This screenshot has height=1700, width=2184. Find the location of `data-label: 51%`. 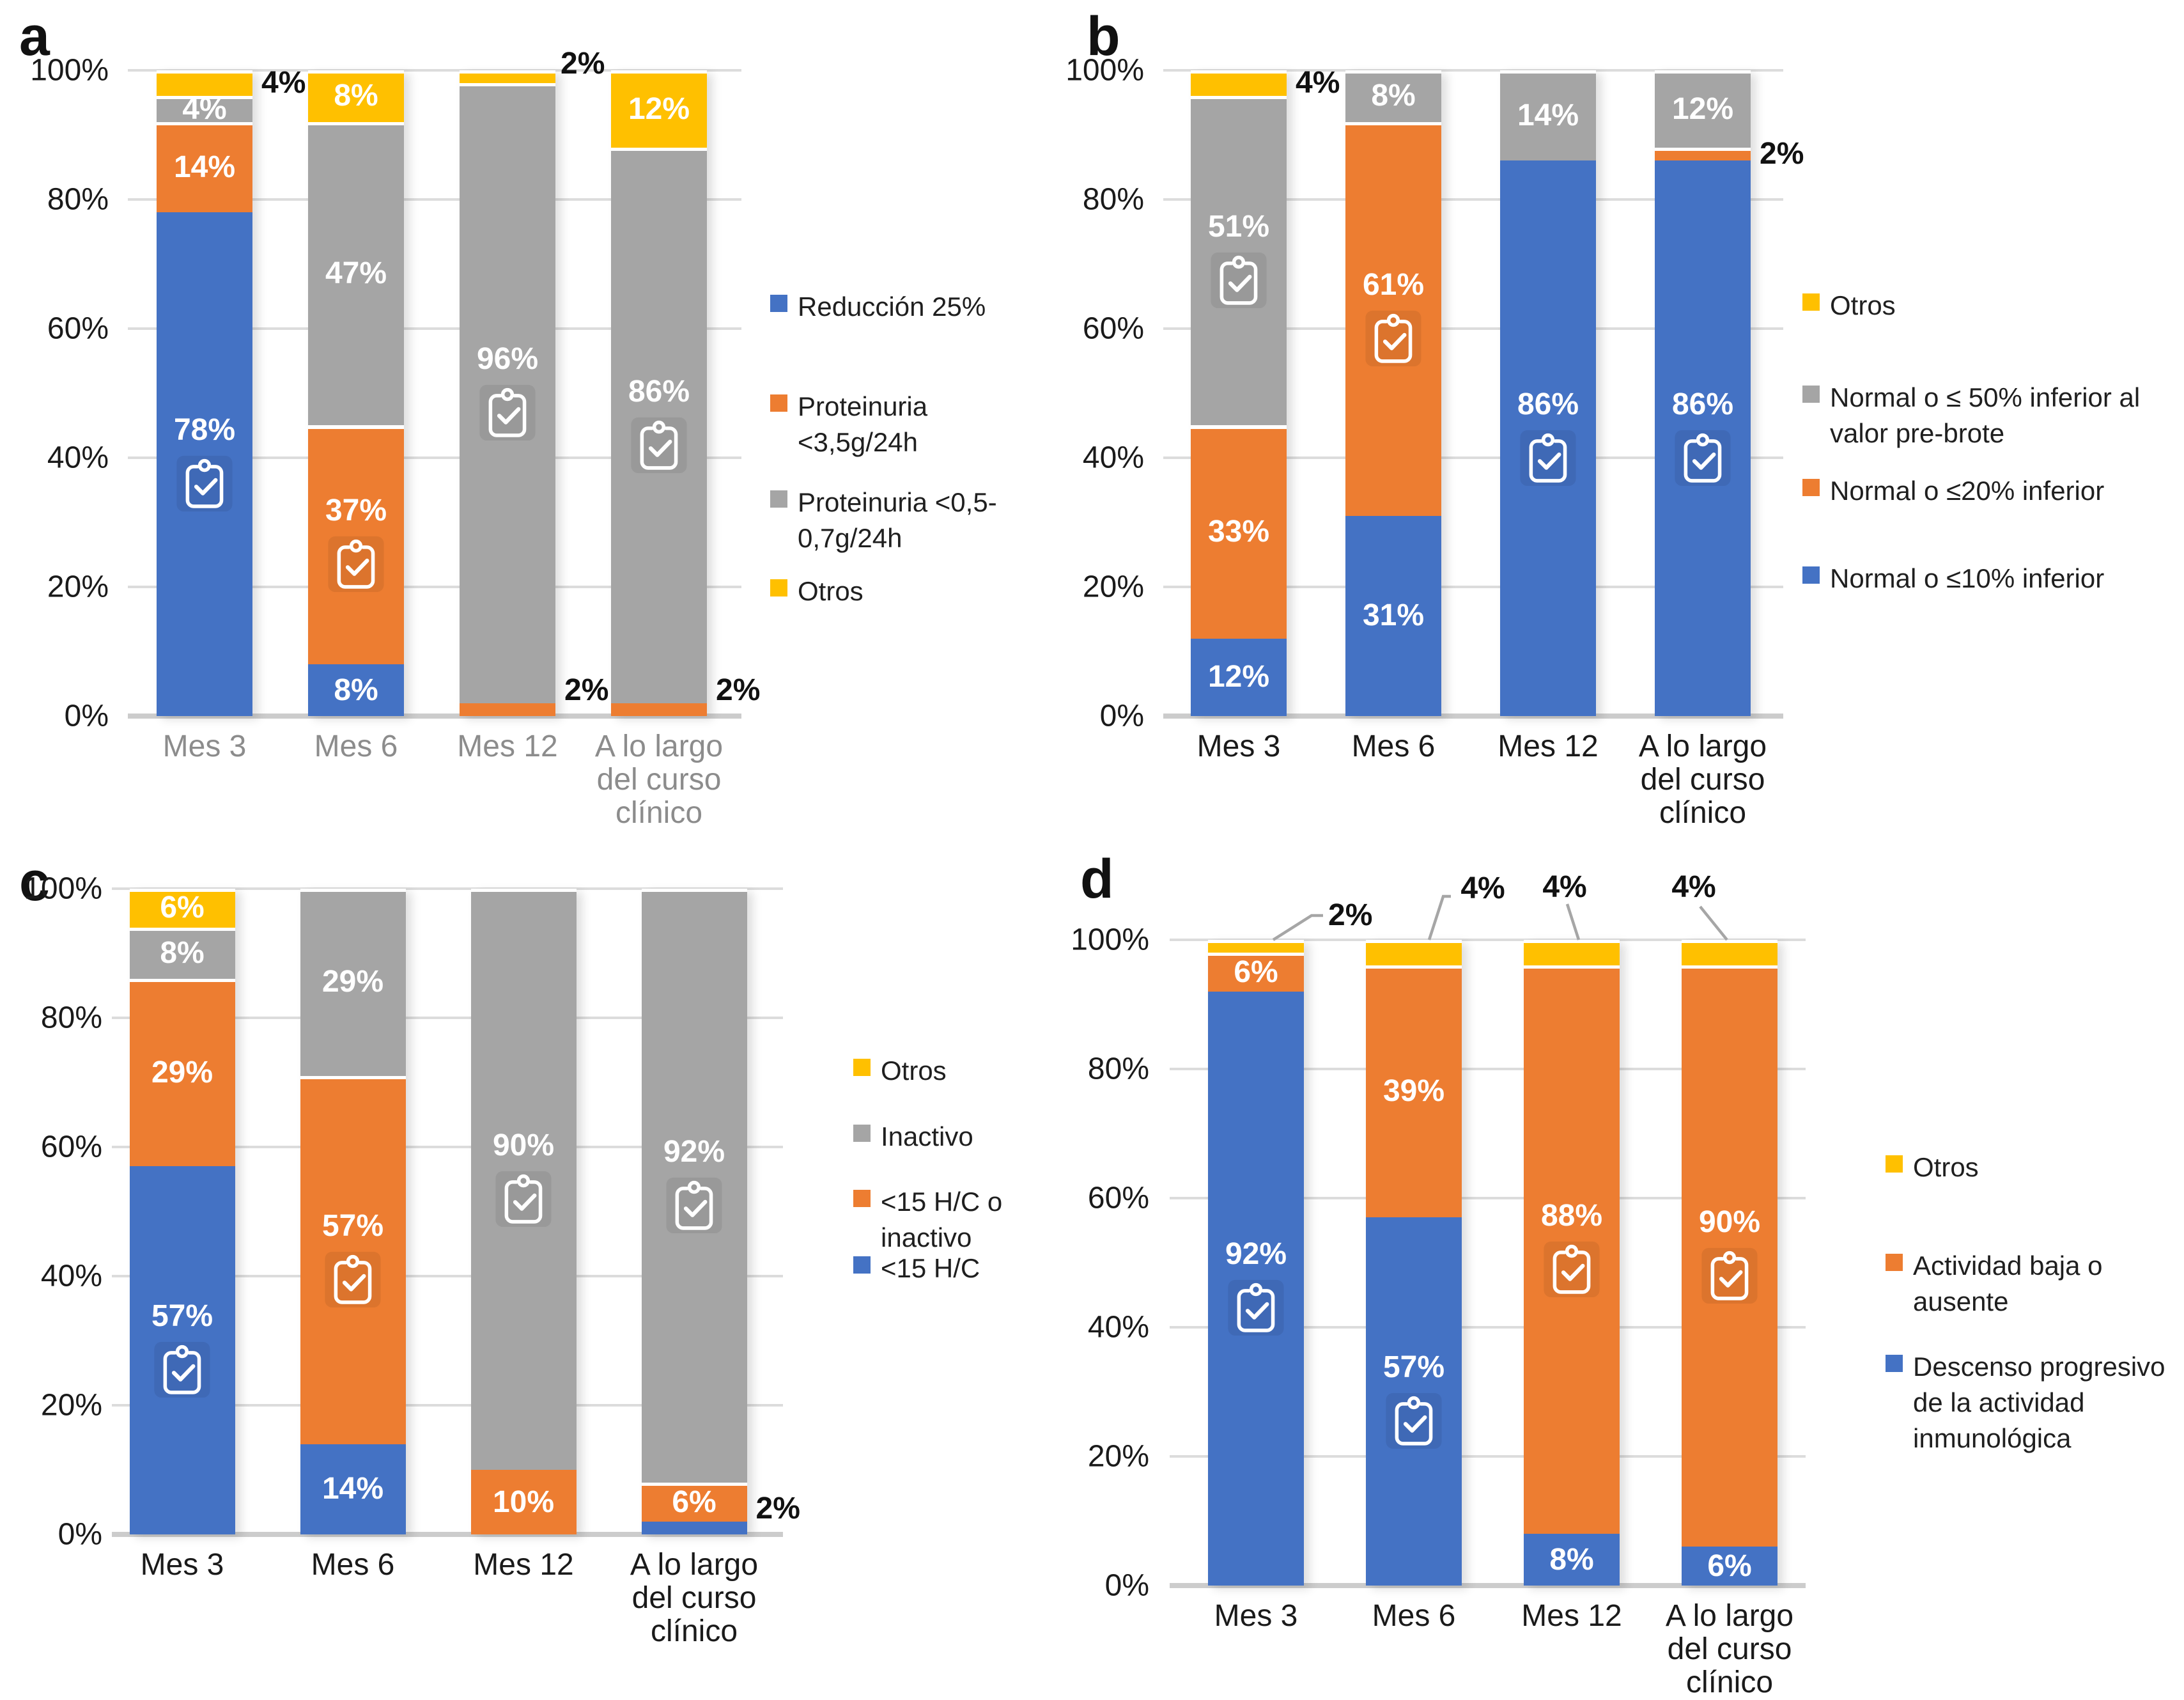

data-label: 51% is located at coordinates (1238, 260).